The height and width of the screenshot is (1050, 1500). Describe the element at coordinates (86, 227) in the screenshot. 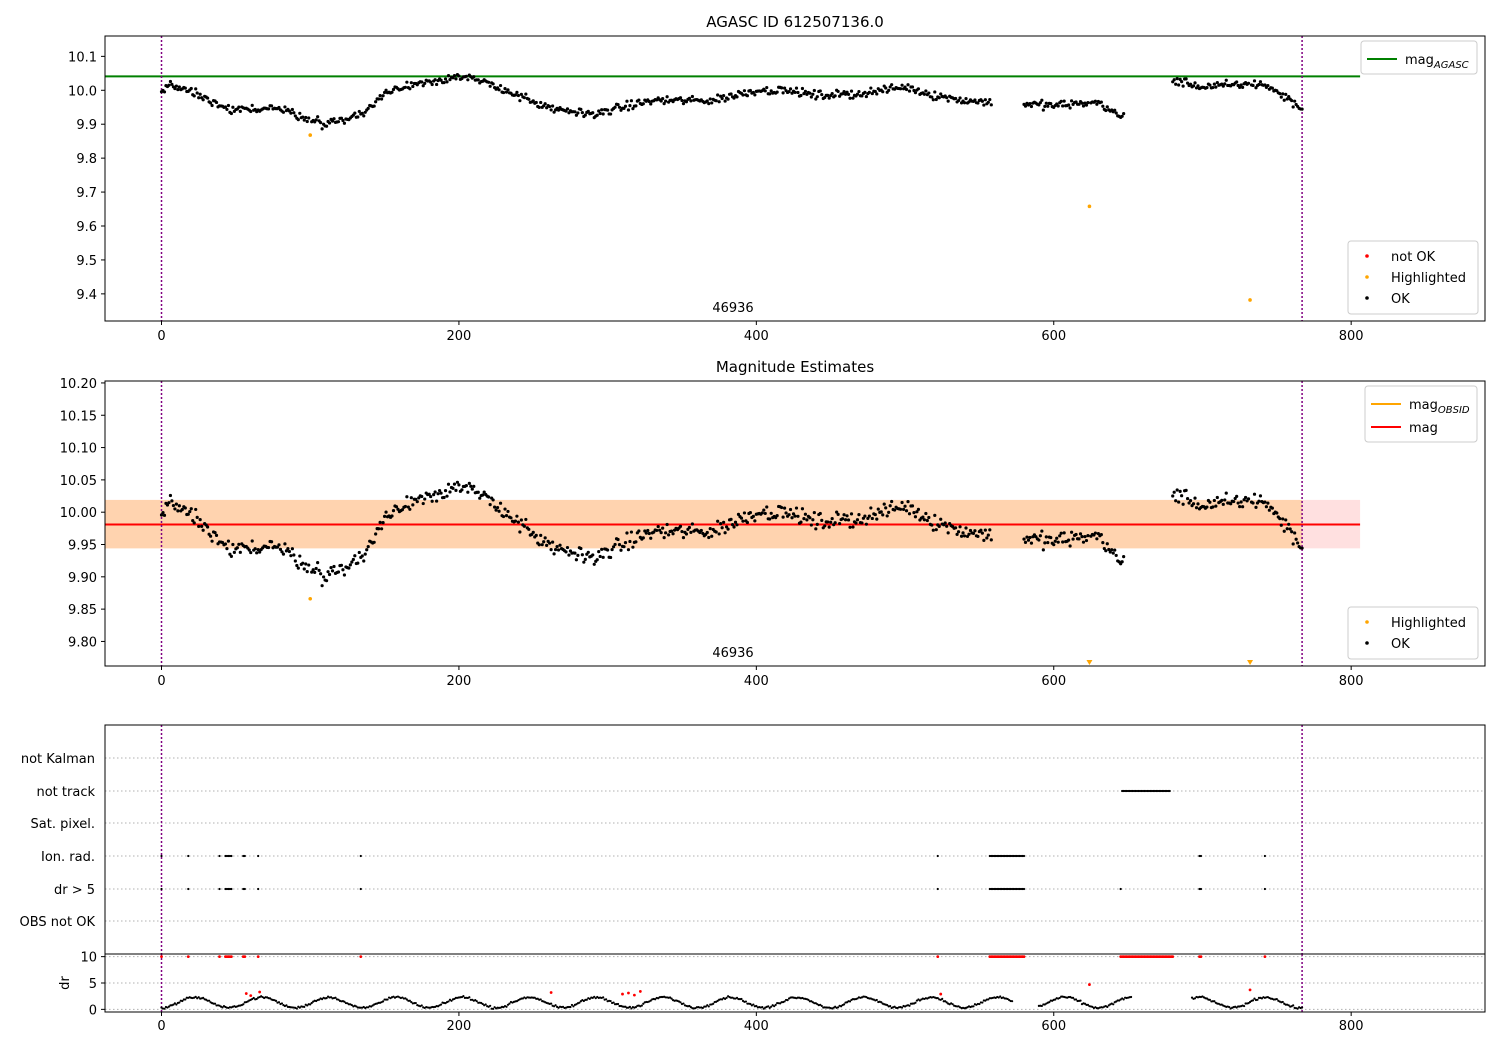

I see `y-tick-label: 9.6` at that location.